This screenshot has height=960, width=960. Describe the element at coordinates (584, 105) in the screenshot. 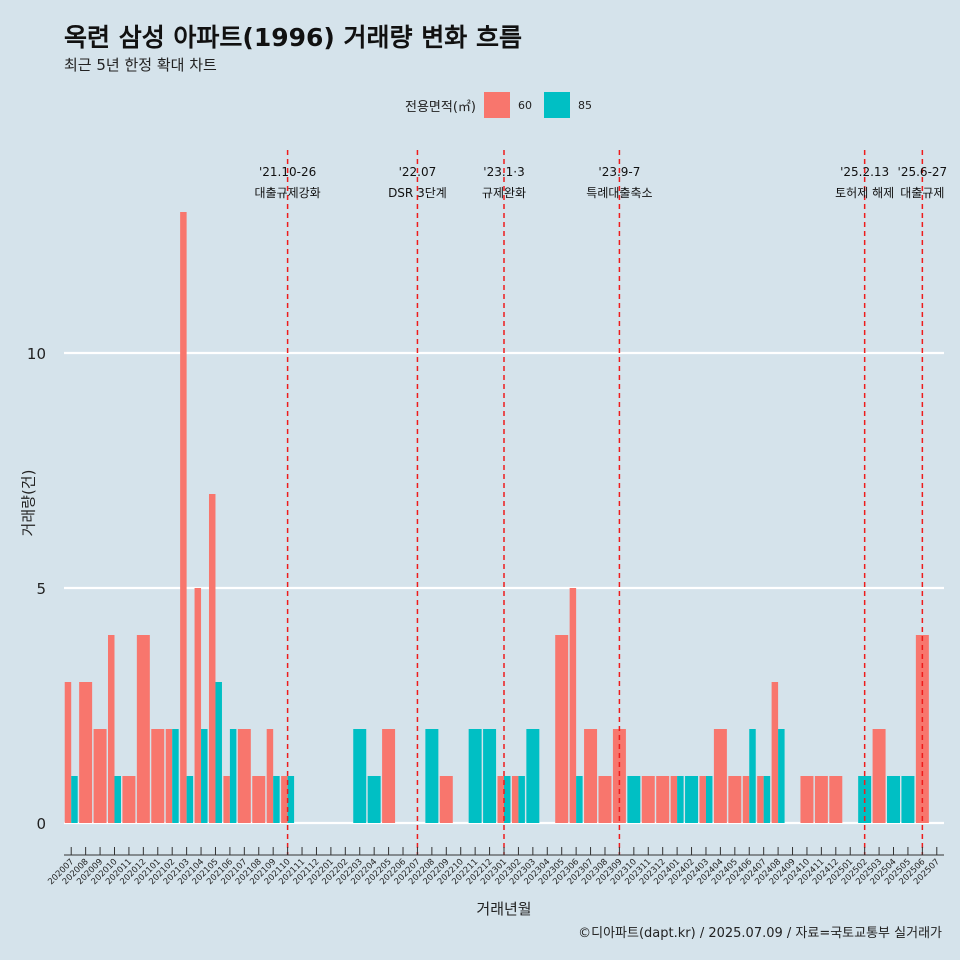

I see `legend-label-85: 85` at that location.